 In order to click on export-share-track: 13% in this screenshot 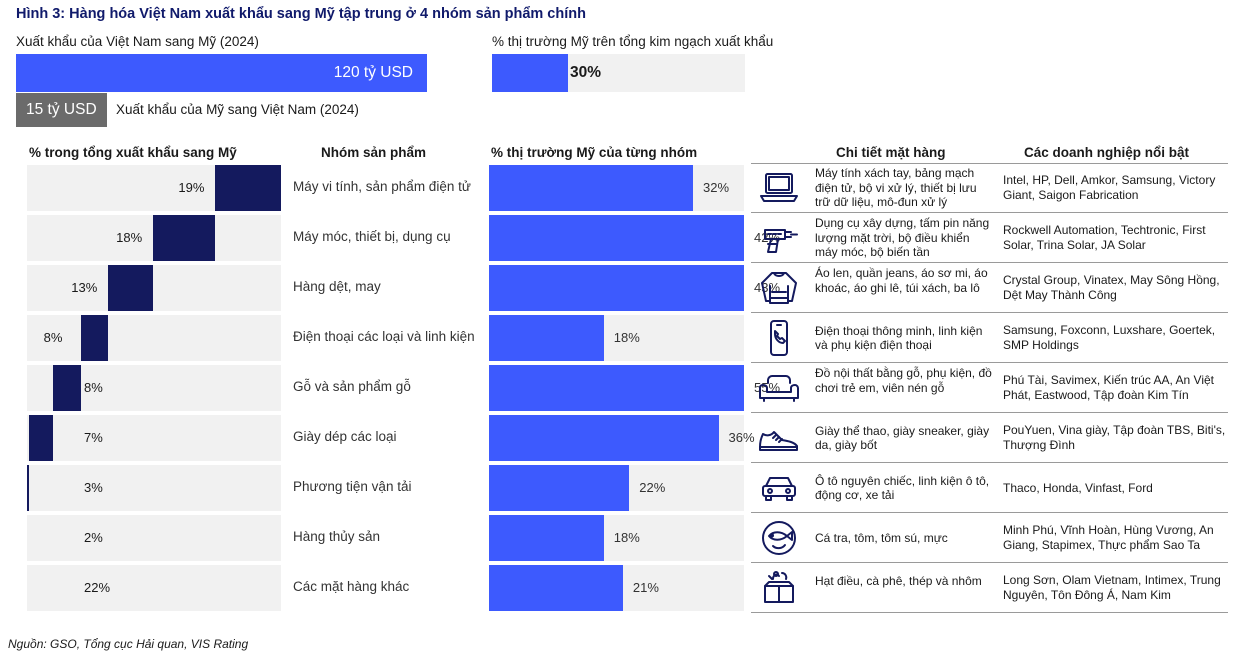, I will do `click(154, 288)`.